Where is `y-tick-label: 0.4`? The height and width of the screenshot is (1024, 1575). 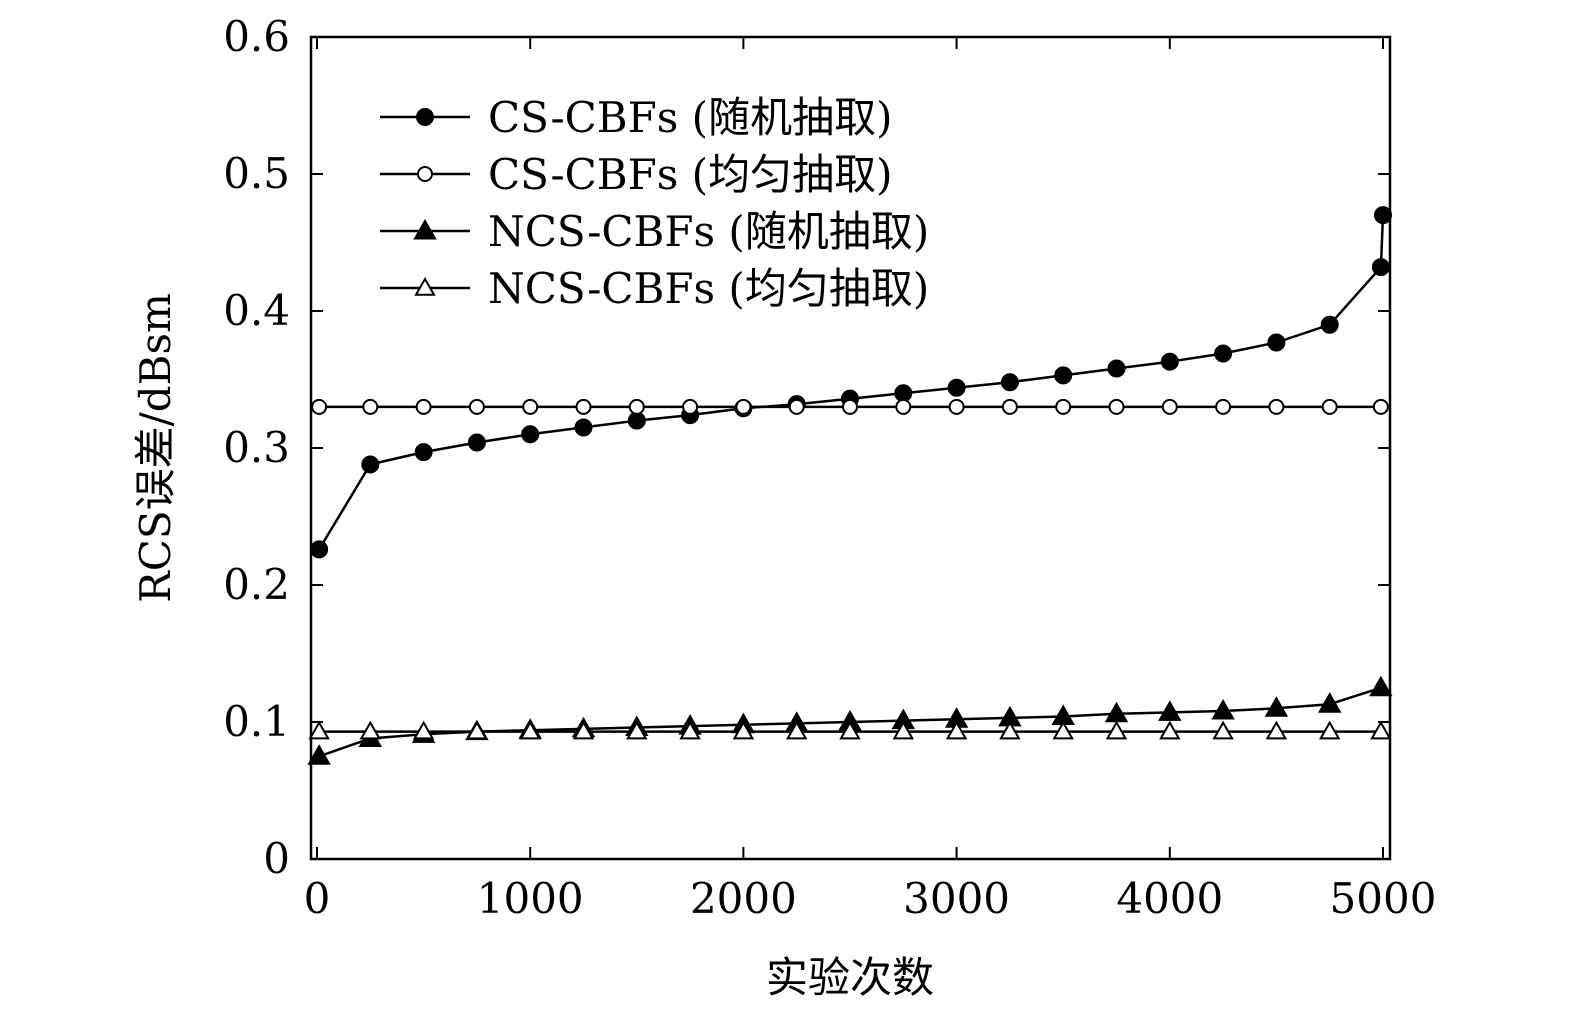 y-tick-label: 0.4 is located at coordinates (256, 310).